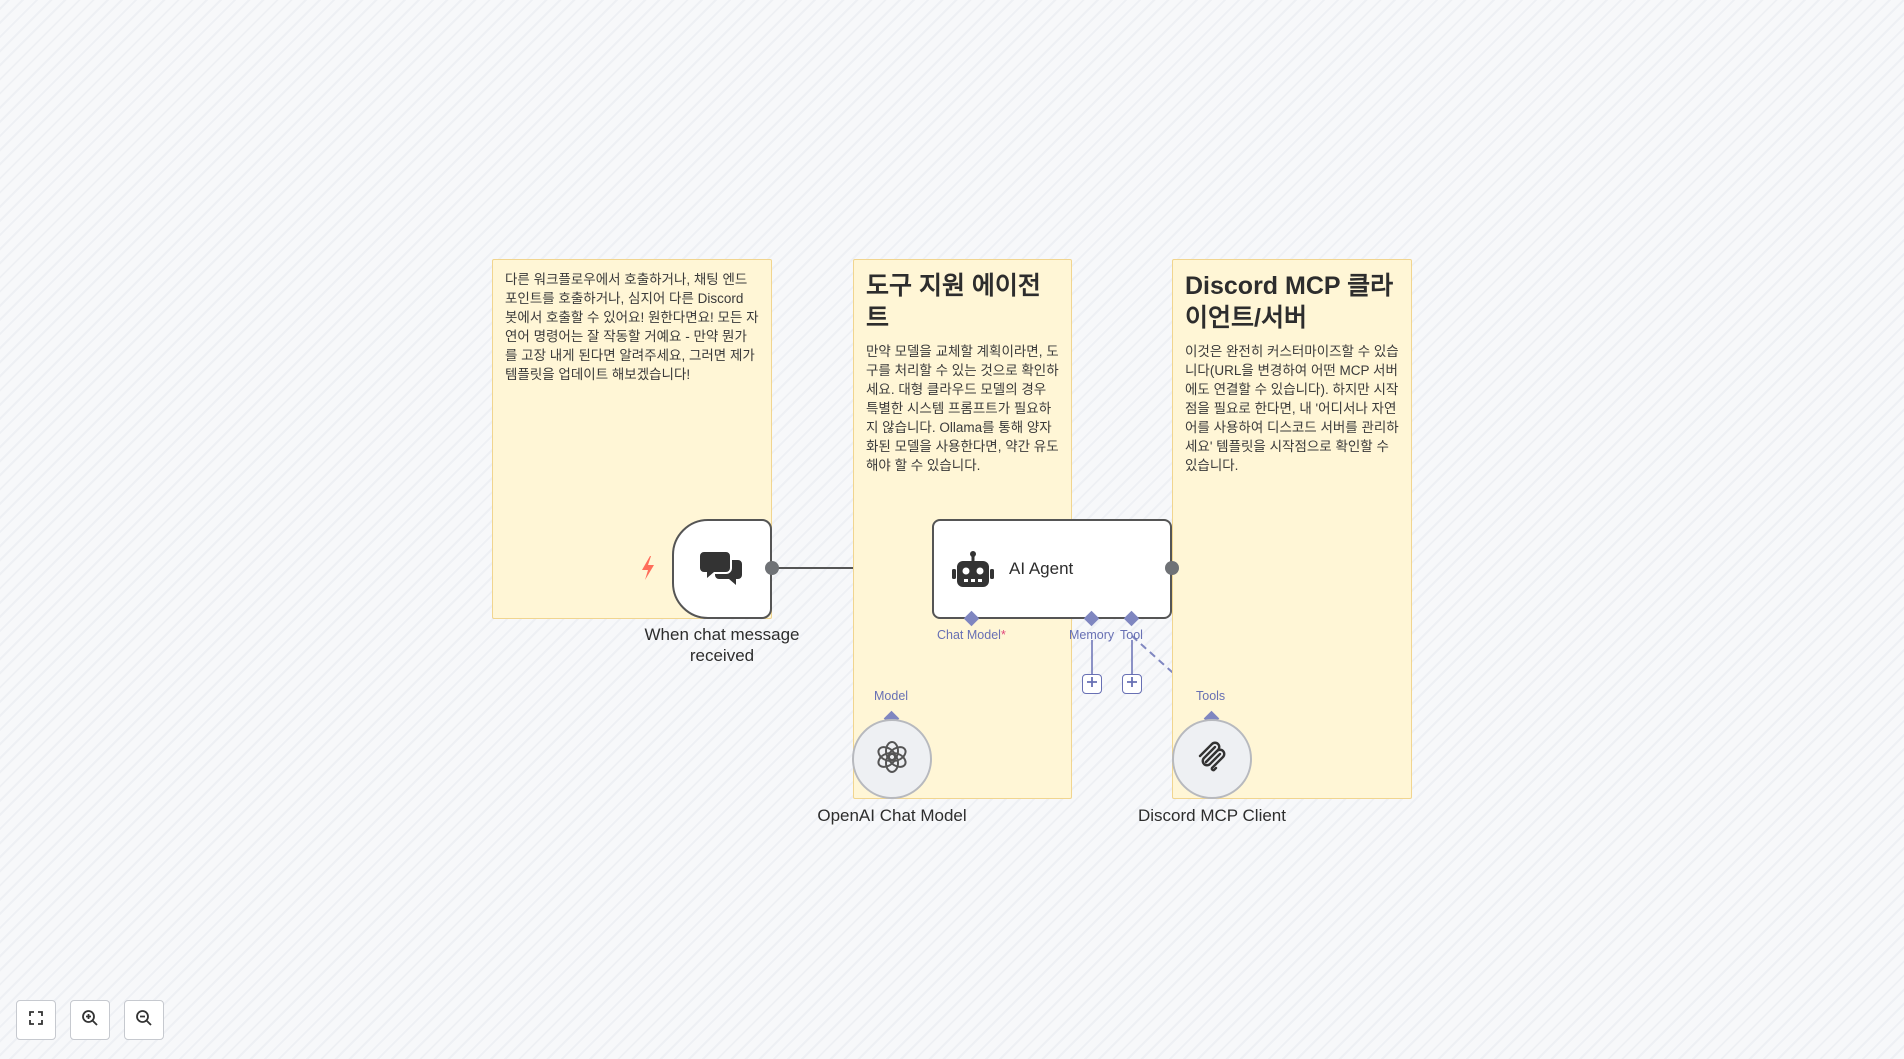 The height and width of the screenshot is (1059, 1904). I want to click on fit-view-button, so click(36, 1020).